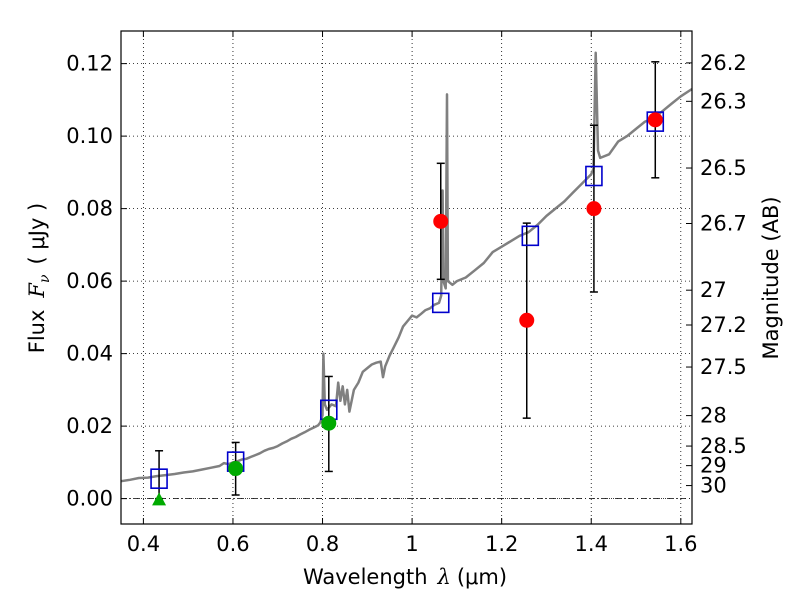 The image size is (800, 600). Describe the element at coordinates (89, 64) in the screenshot. I see `y-tick-label: 0.12` at that location.